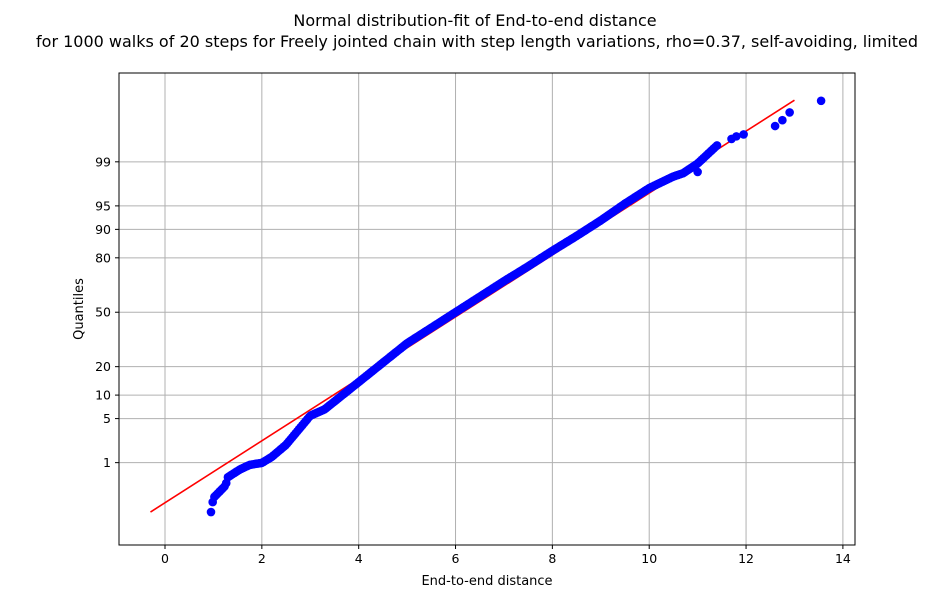 The image size is (951, 612). What do you see at coordinates (165, 558) in the screenshot?
I see `x-tick-label: 0` at bounding box center [165, 558].